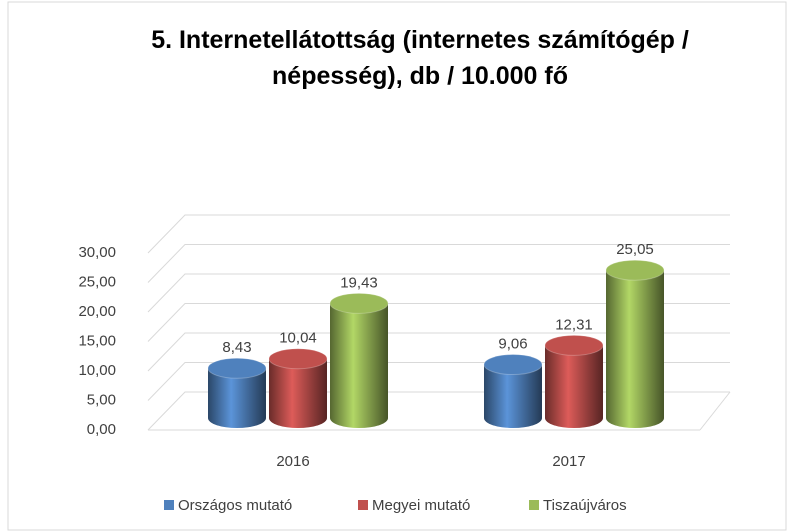  What do you see at coordinates (568, 461) in the screenshot?
I see `x-tick-label: 2017` at bounding box center [568, 461].